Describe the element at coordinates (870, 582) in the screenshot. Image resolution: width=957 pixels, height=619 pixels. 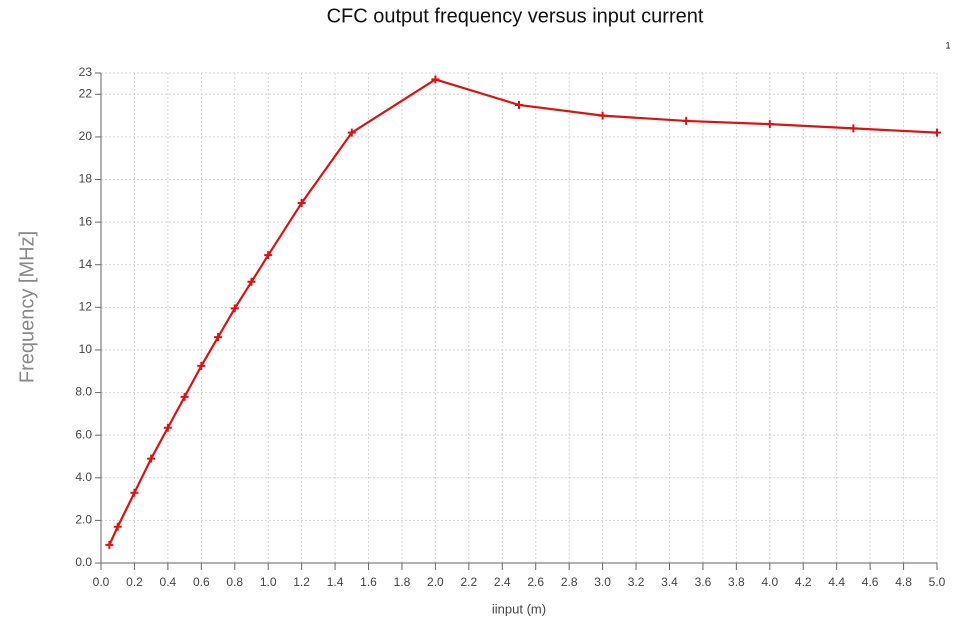
I see `x-tick-label: 4.6` at that location.